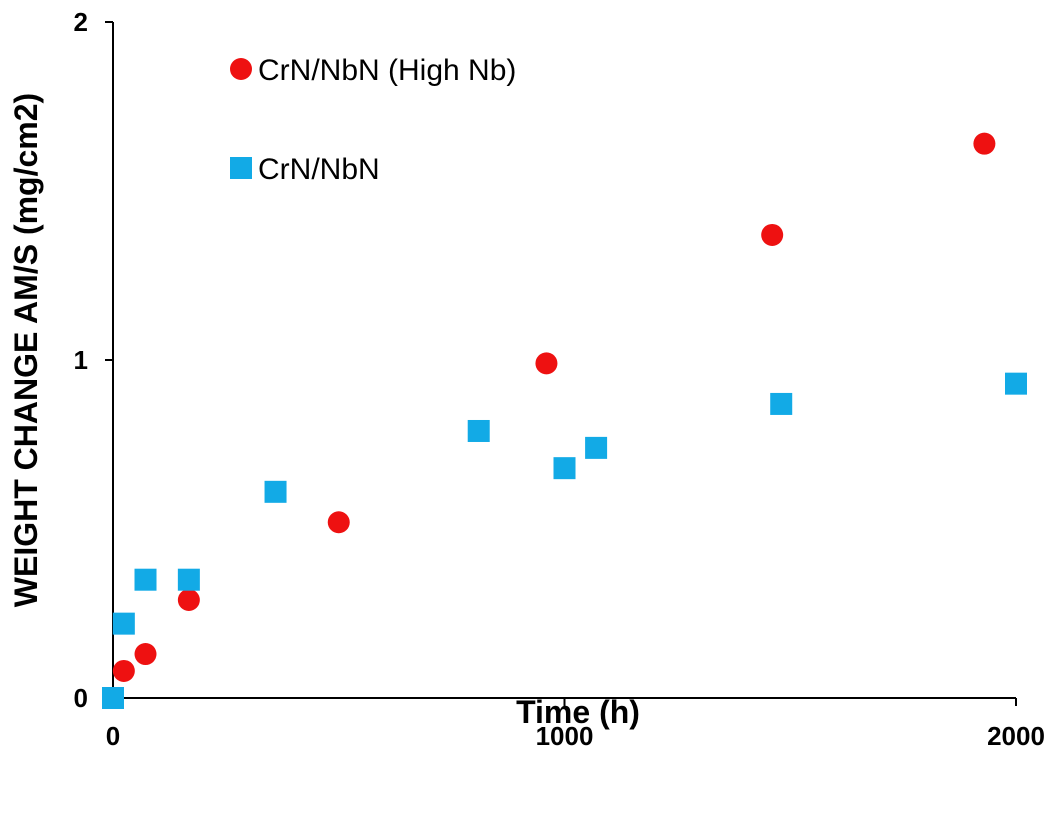  What do you see at coordinates (81, 360) in the screenshot?
I see `y-tick-label: 1` at bounding box center [81, 360].